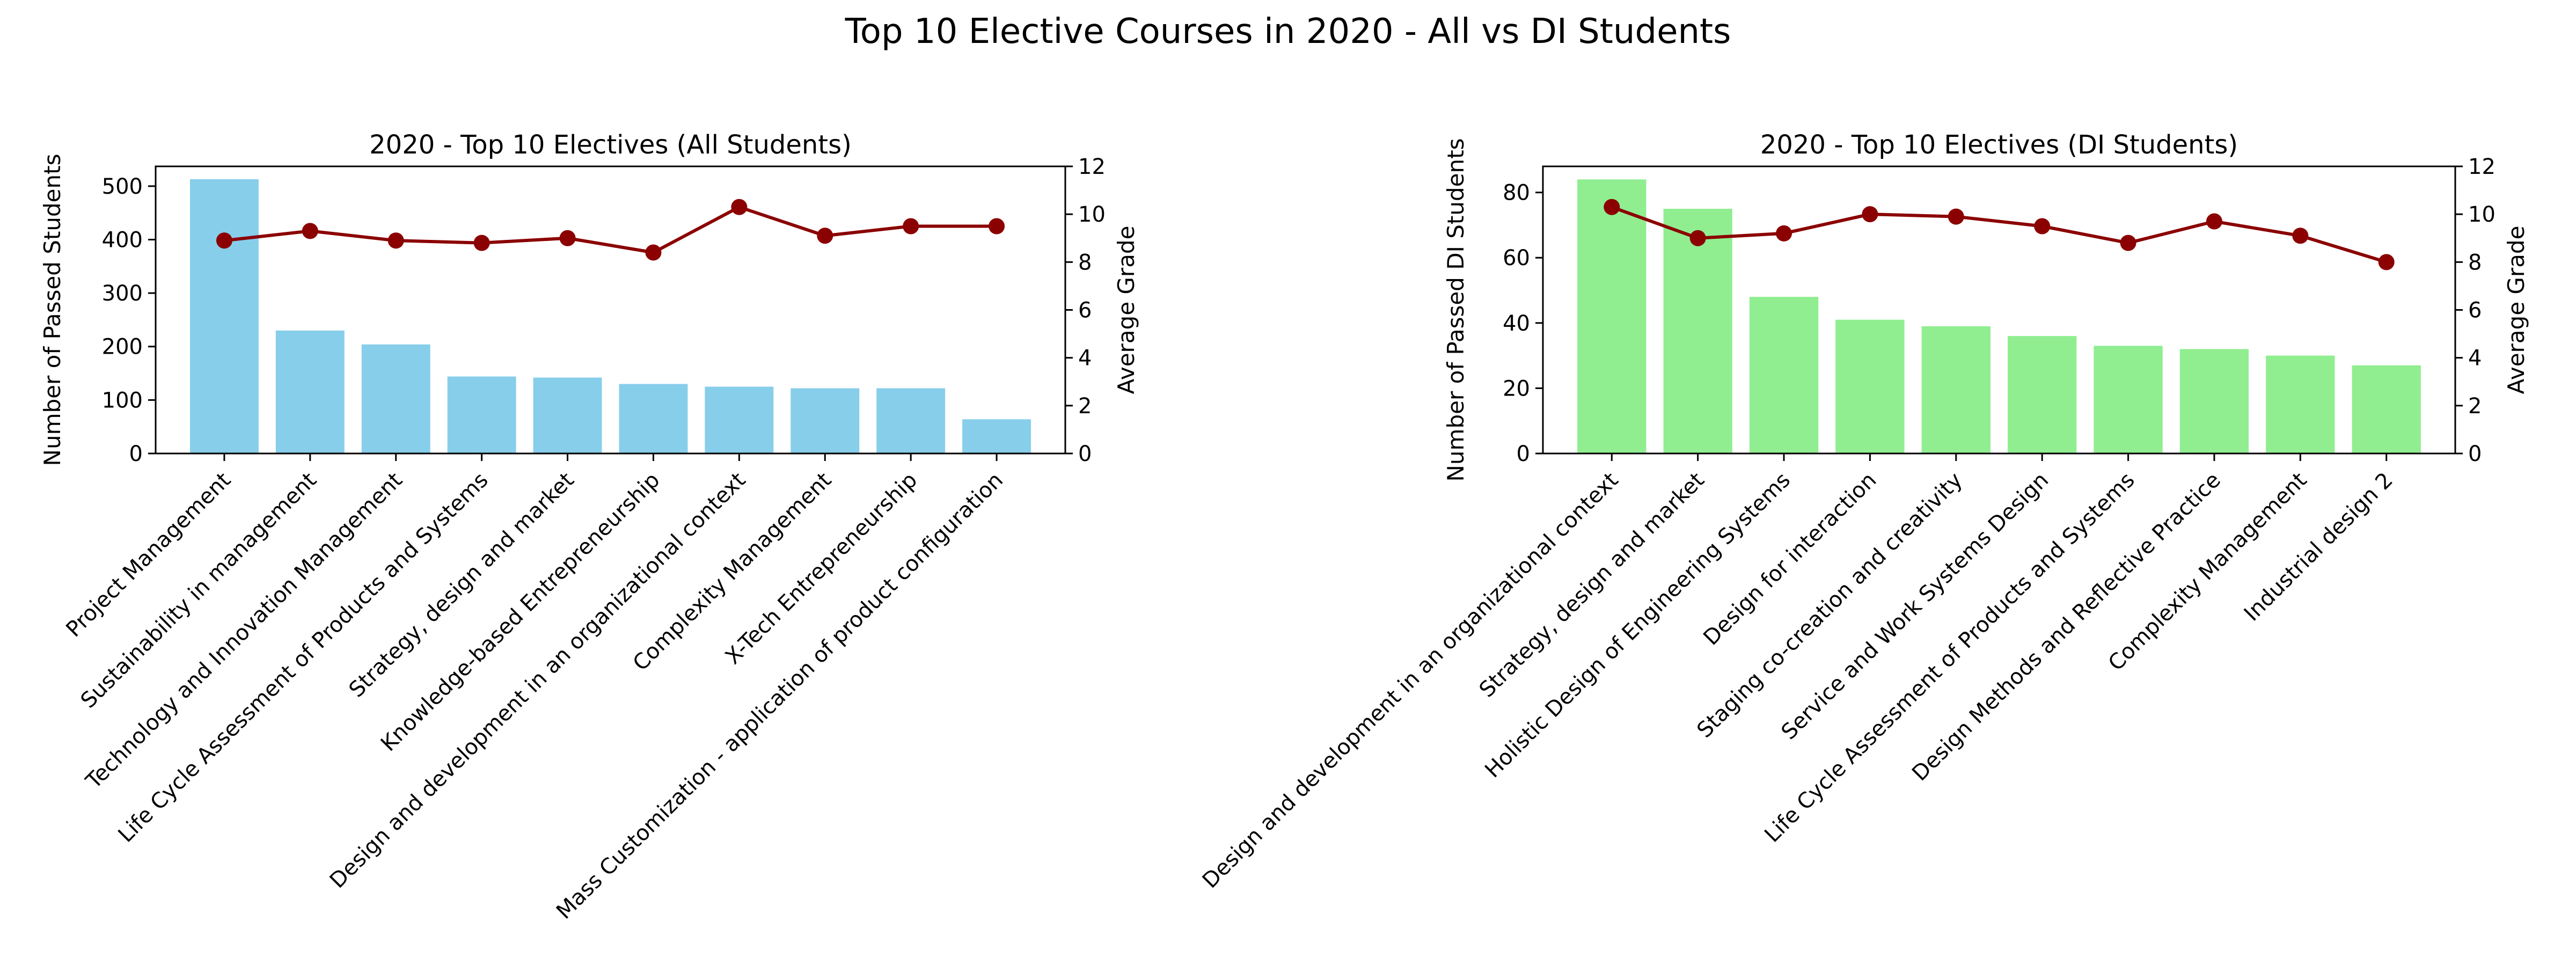  Describe the element at coordinates (2066, 627) in the screenshot. I see `x-tick-label: Design Methods and Reflective Practice` at that location.